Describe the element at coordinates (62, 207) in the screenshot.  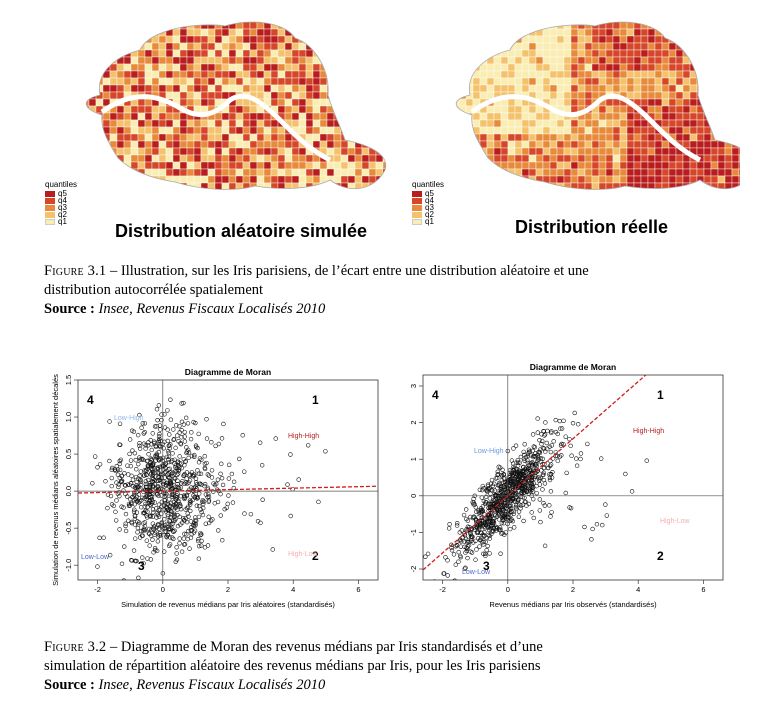
I see `legend-label: q3` at that location.